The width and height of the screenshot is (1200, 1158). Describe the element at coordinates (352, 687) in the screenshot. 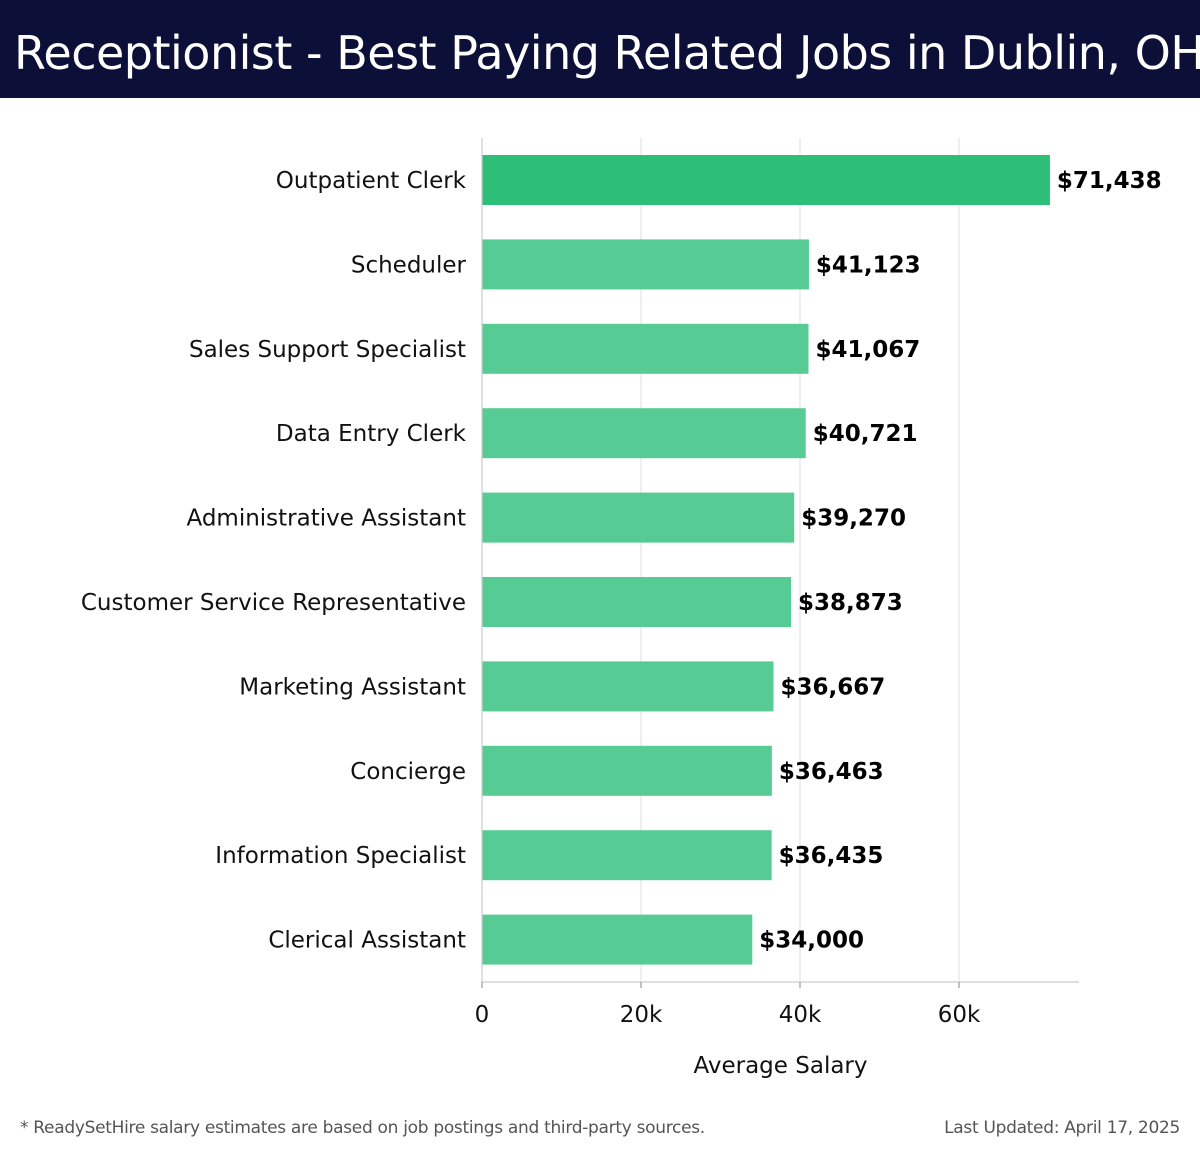

I see `category-label: Marketing Assistant` at that location.